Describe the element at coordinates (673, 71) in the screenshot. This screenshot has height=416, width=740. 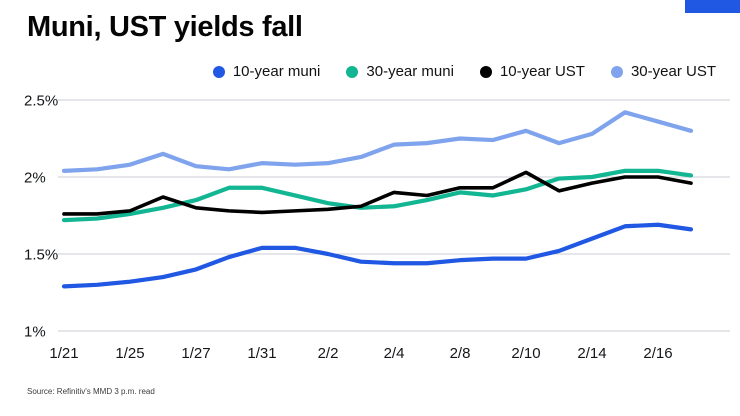
I see `legend-label: 30-year UST` at that location.